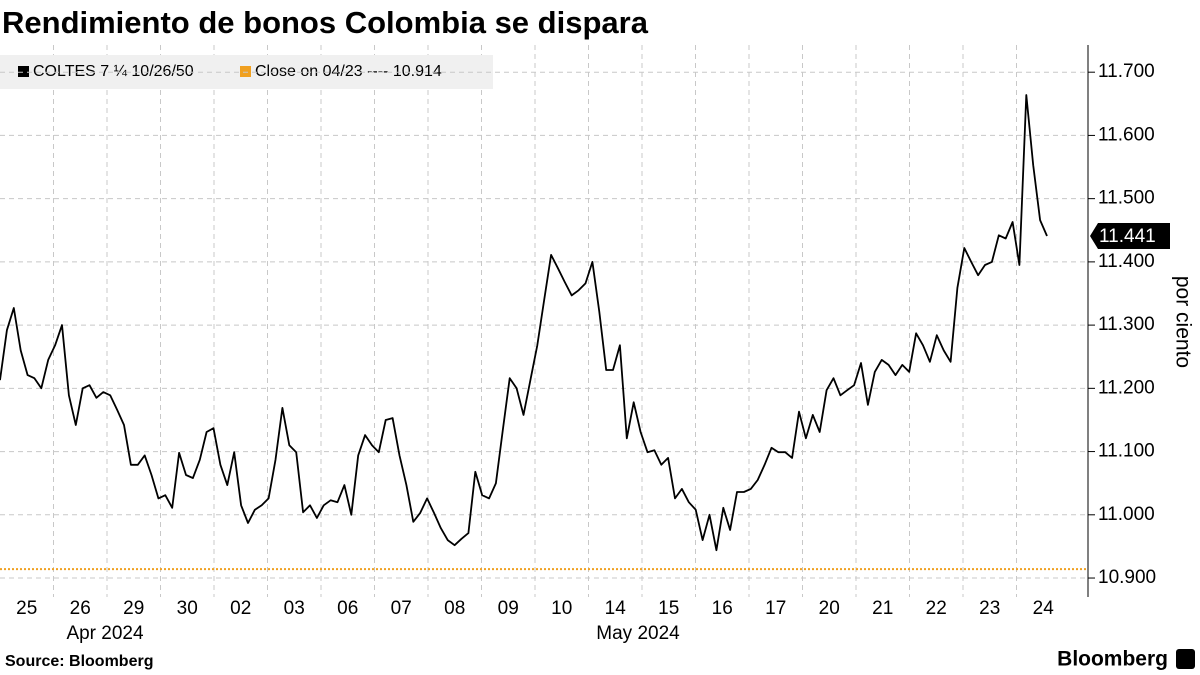  What do you see at coordinates (26, 608) in the screenshot?
I see `x-tick-label: 25` at bounding box center [26, 608].